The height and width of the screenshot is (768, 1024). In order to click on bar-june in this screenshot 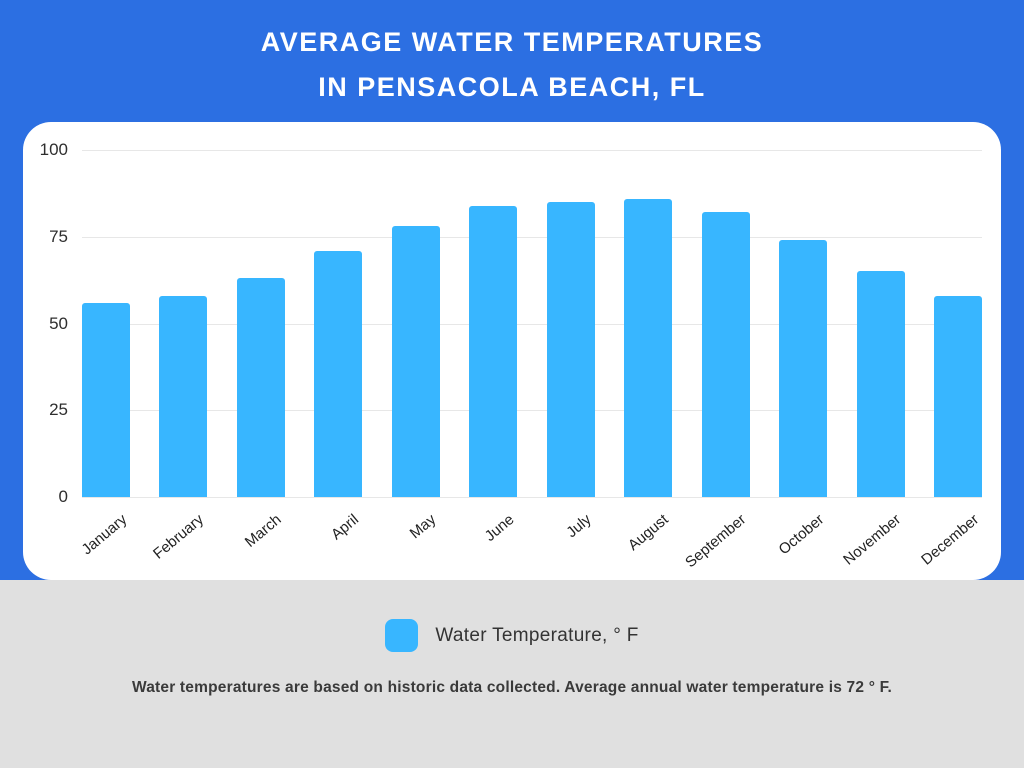, I will do `click(493, 351)`.